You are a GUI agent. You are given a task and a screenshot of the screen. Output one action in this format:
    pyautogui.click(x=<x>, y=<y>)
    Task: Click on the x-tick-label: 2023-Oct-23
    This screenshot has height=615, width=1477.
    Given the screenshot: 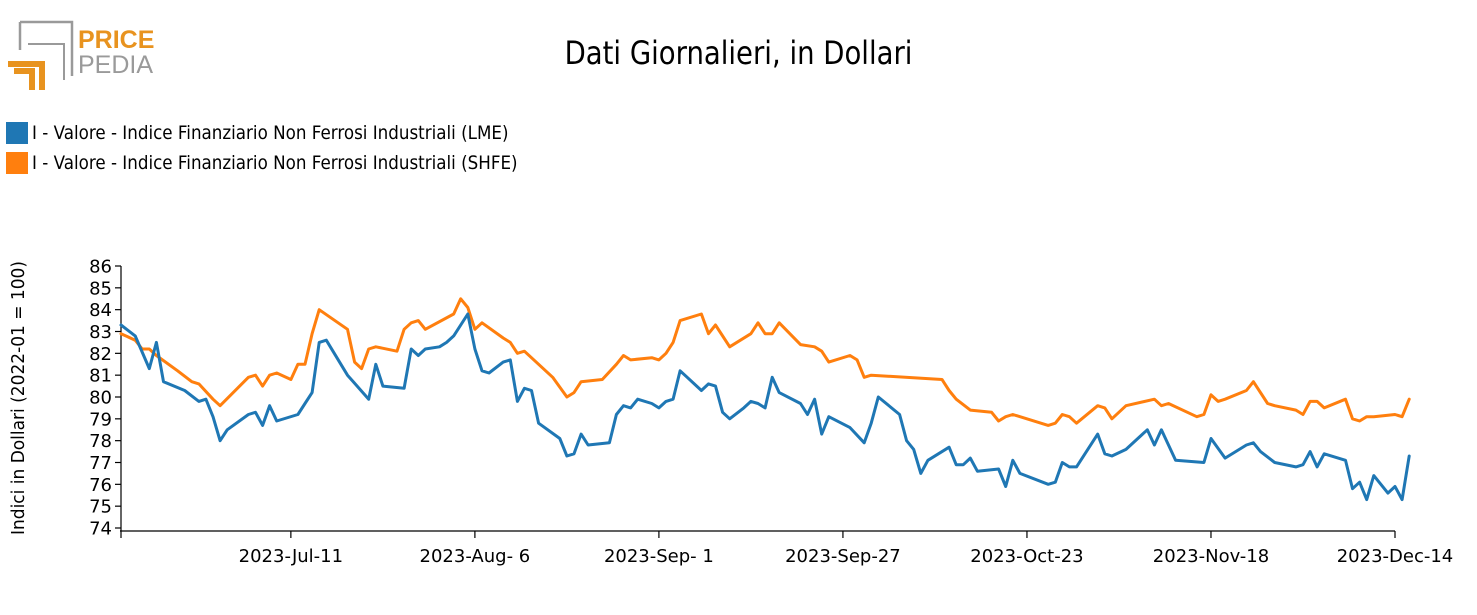 What is the action you would take?
    pyautogui.click(x=1026, y=556)
    